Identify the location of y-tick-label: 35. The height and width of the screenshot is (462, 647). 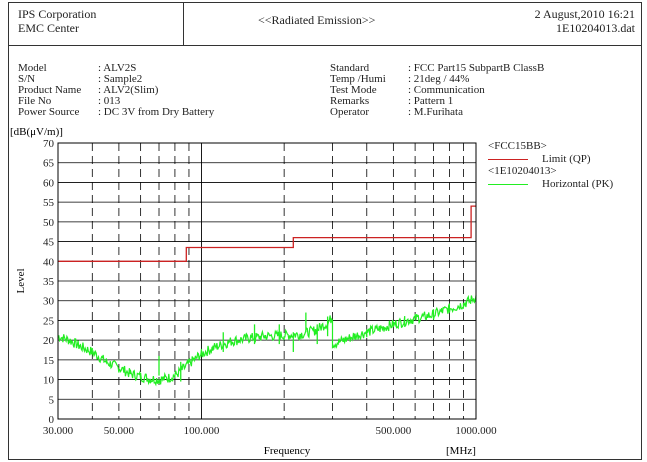
(49, 282).